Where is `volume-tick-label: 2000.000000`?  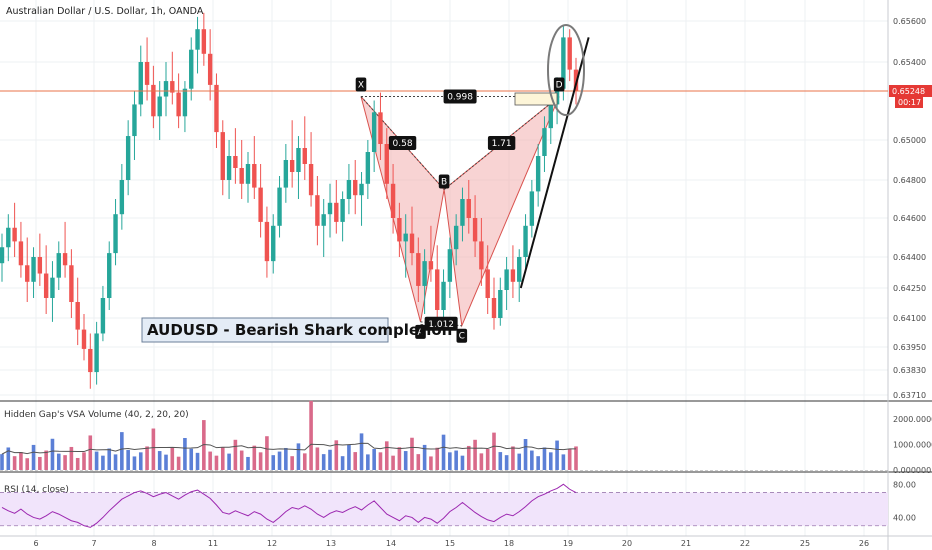
volume-tick-label: 2000.000000 is located at coordinates (912, 419).